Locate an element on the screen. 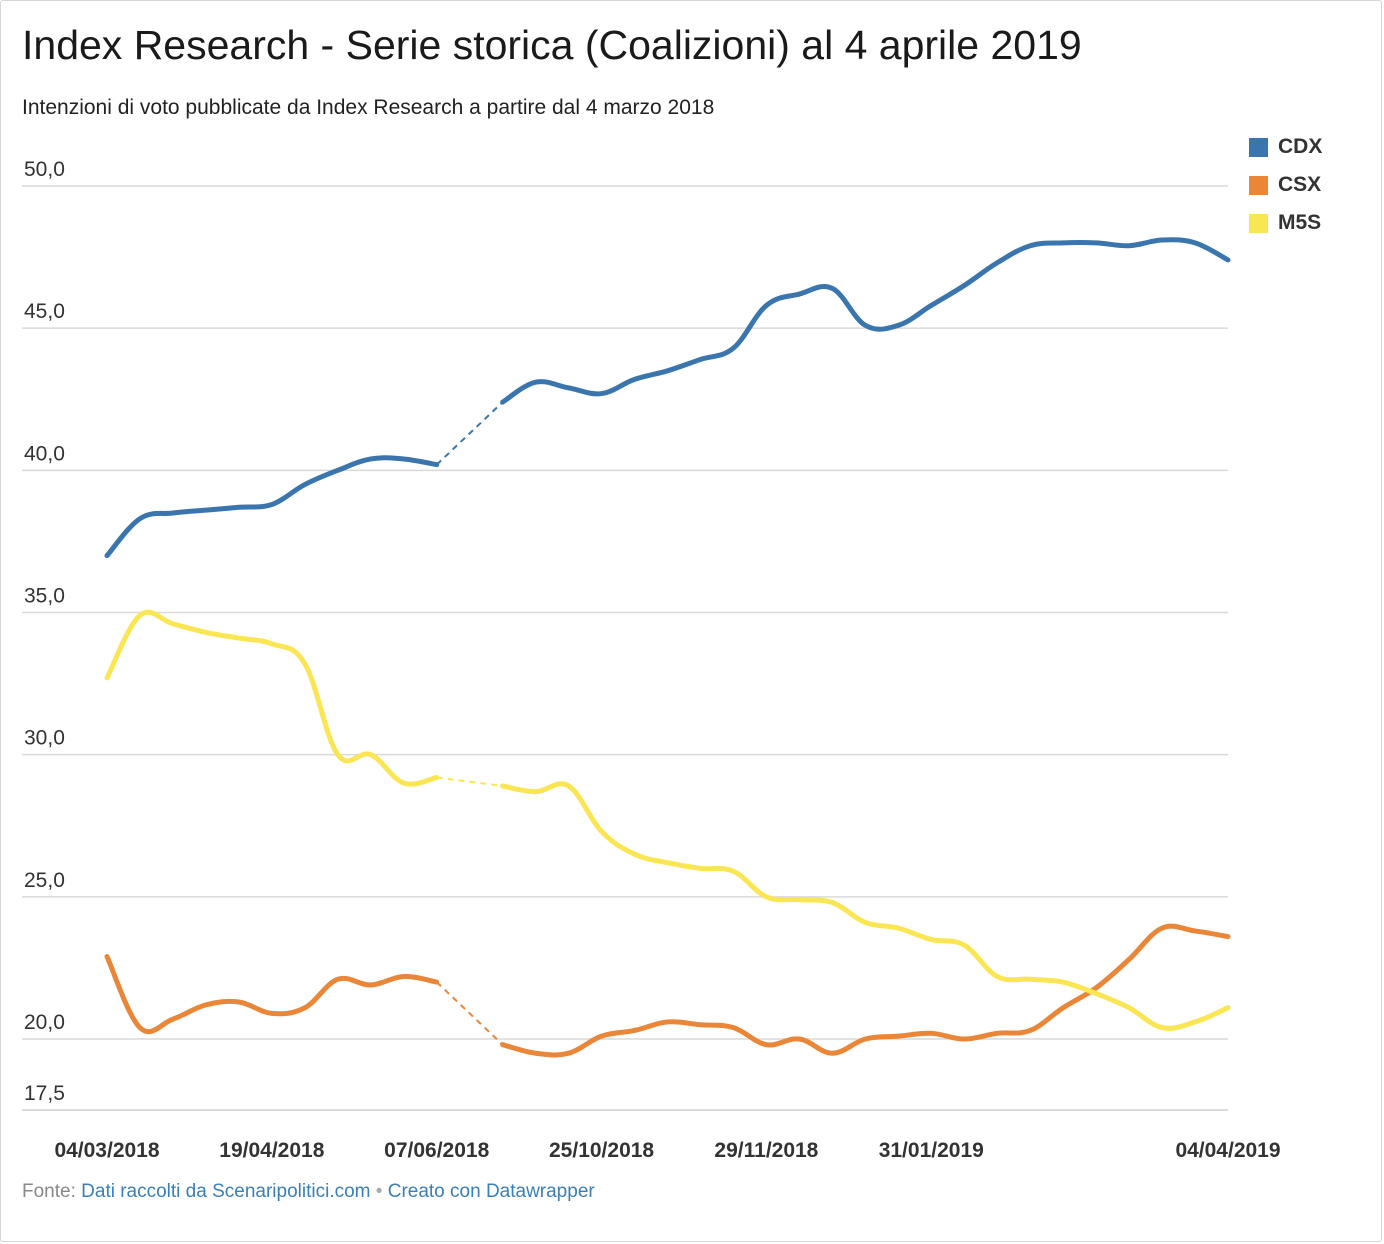 The image size is (1384, 1244). x-tick-label: 25/10/2018 is located at coordinates (601, 1150).